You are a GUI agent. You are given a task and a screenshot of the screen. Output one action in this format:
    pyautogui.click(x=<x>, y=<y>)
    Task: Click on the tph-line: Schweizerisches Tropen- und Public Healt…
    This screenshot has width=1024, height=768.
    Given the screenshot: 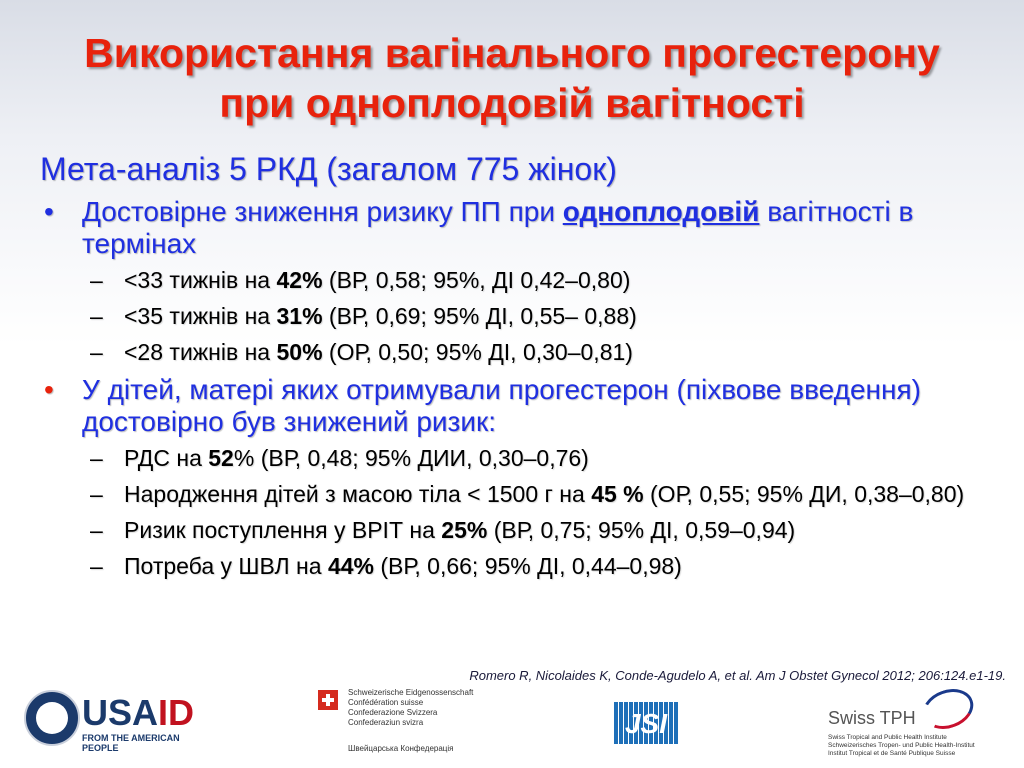 What is the action you would take?
    pyautogui.click(x=901, y=745)
    